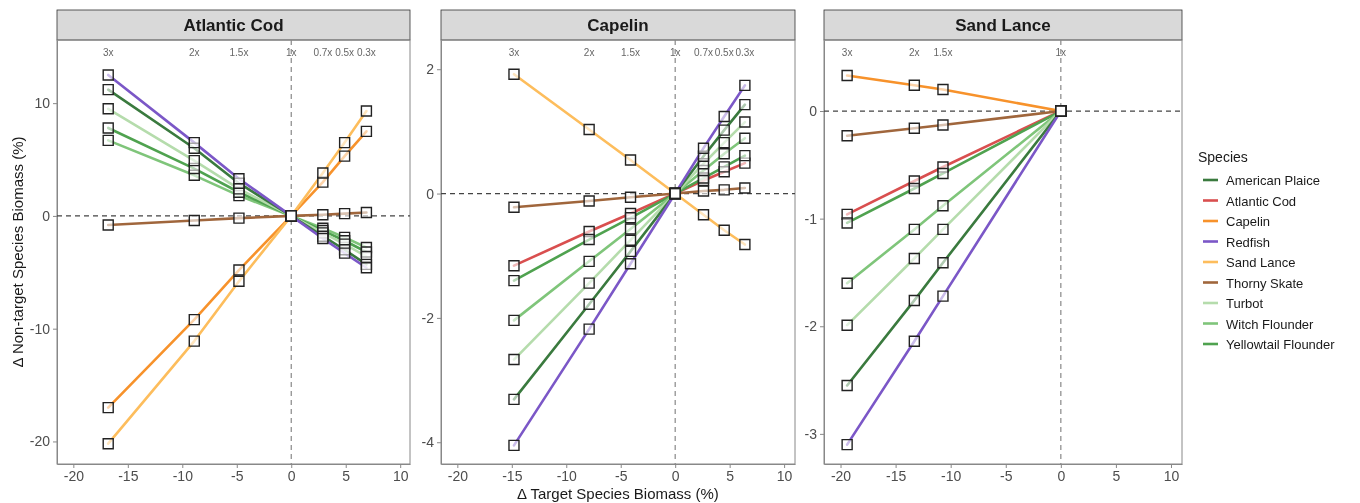 The height and width of the screenshot is (503, 1360). I want to click on legend-label: Redfish, so click(1248, 242).